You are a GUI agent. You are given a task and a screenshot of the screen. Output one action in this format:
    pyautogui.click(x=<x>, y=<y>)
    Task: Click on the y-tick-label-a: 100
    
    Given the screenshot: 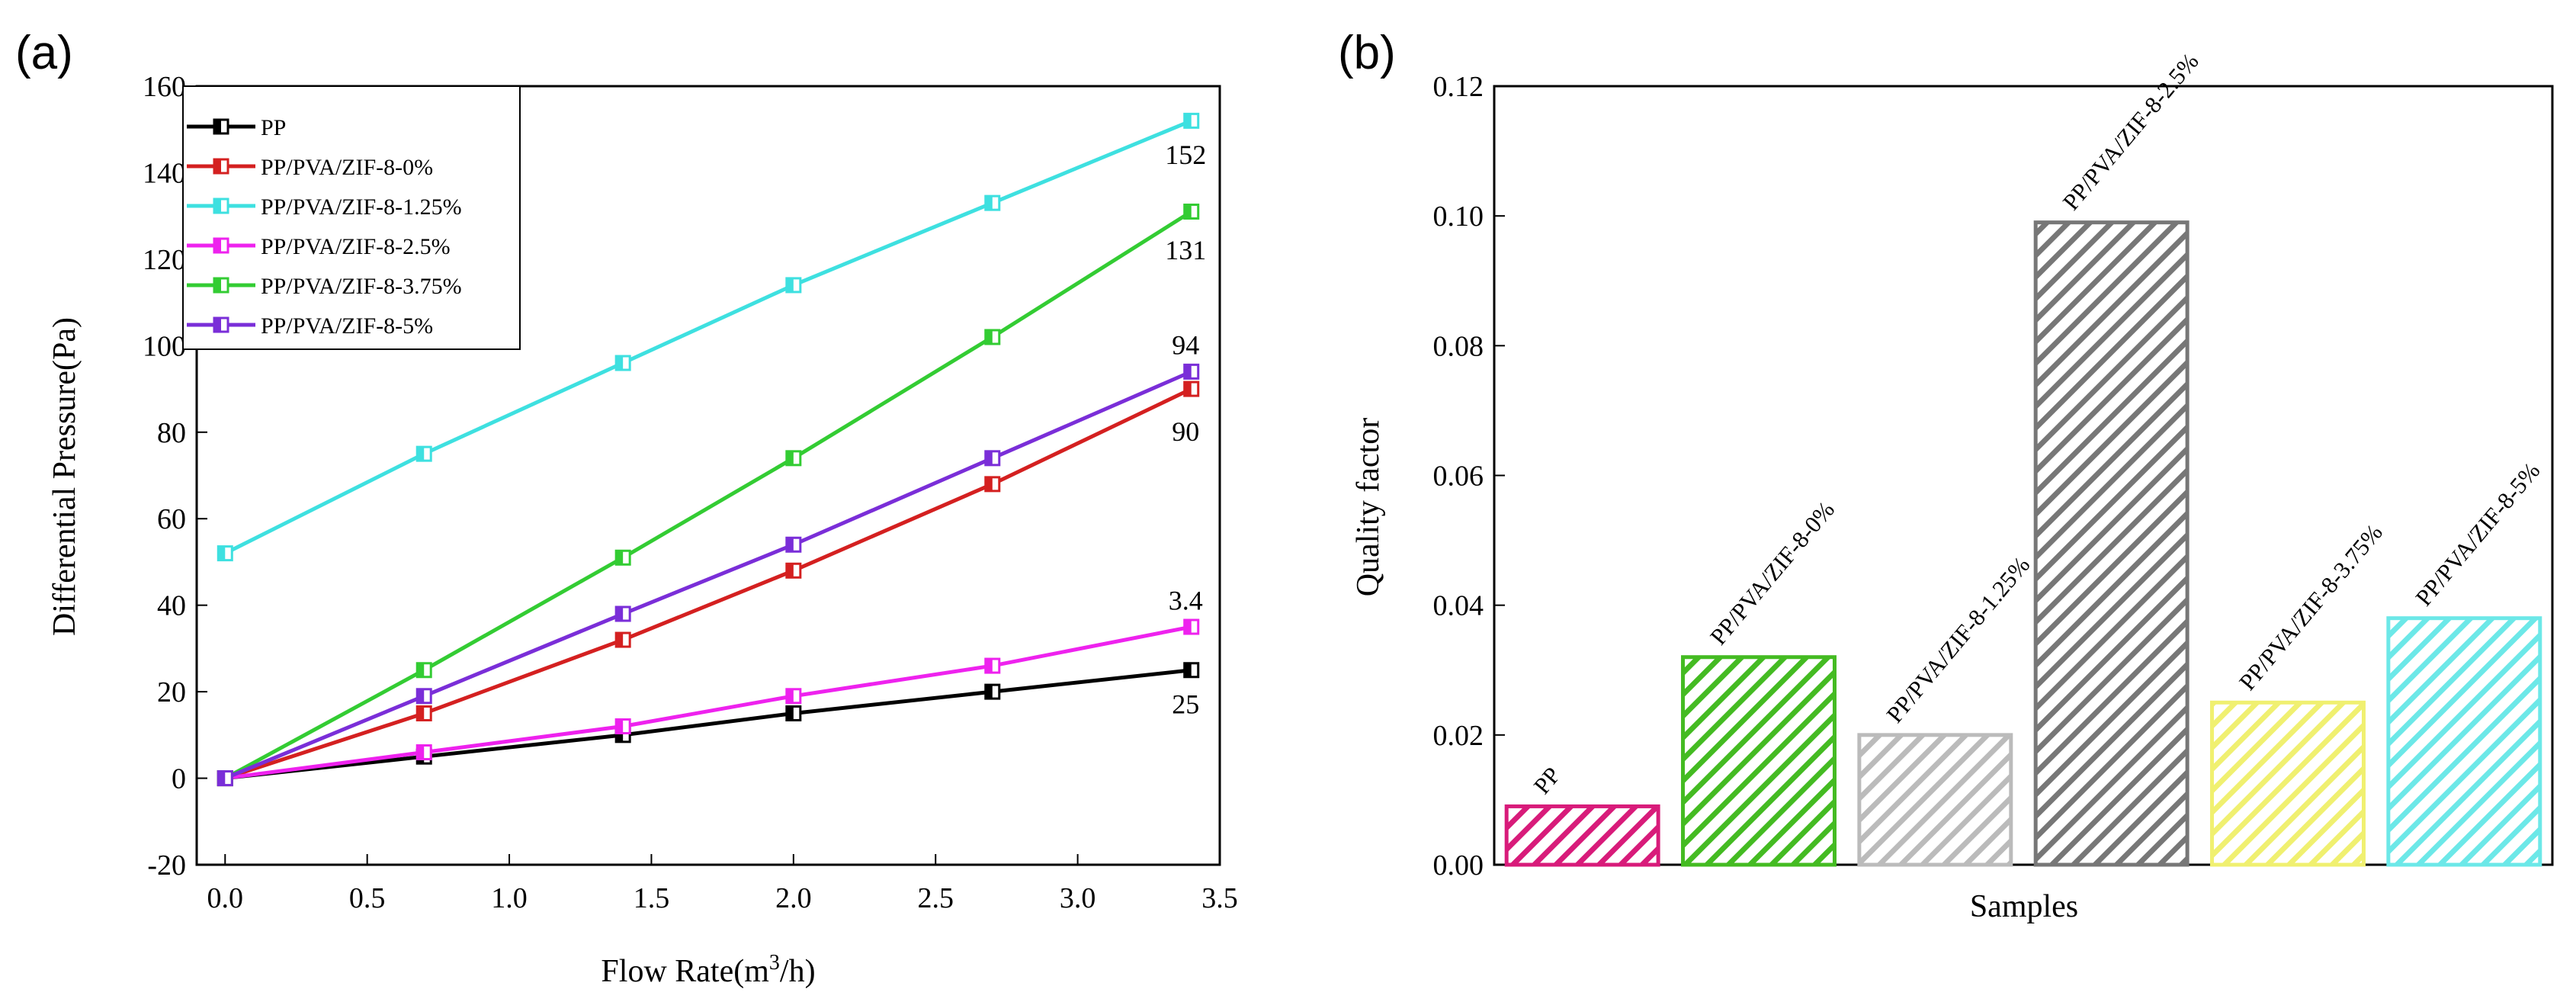 What is the action you would take?
    pyautogui.click(x=164, y=346)
    